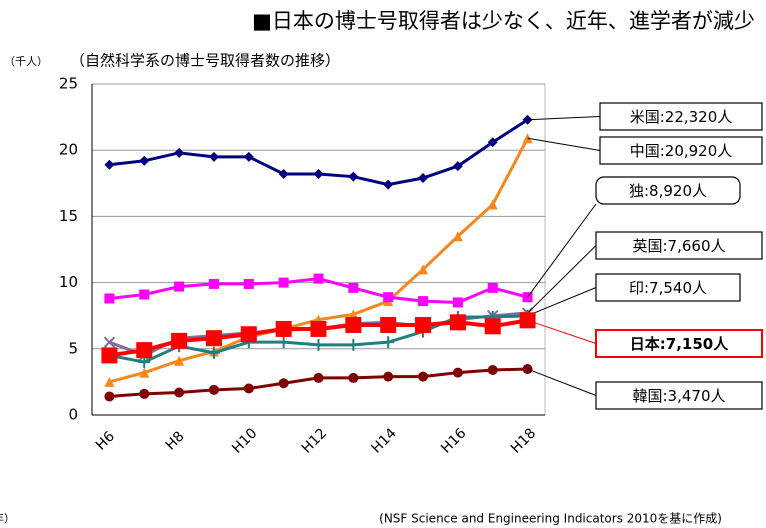 The width and height of the screenshot is (766, 528). What do you see at coordinates (244, 440) in the screenshot?
I see `x-tick-label: H10` at bounding box center [244, 440].